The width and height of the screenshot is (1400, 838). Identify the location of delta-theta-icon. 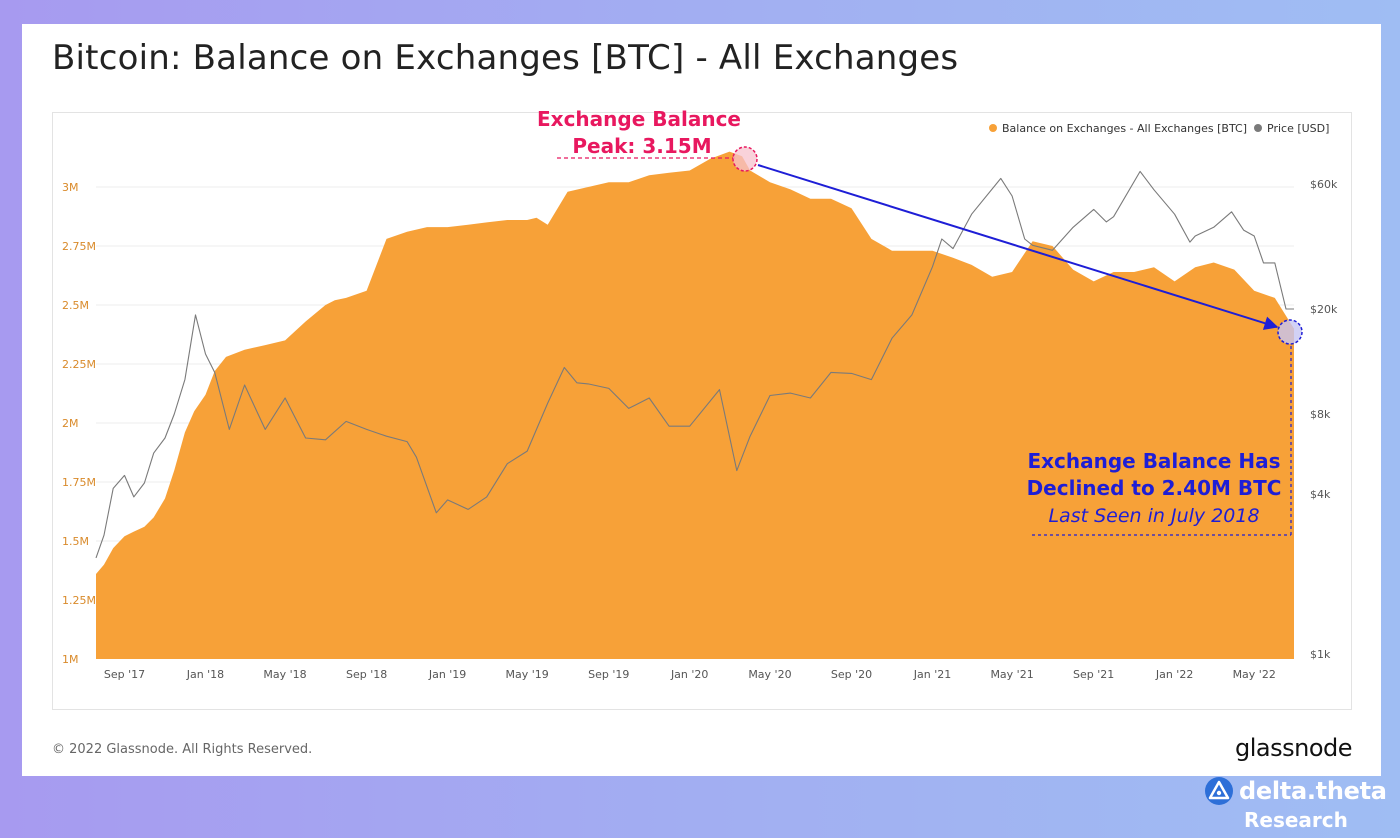
(1219, 791).